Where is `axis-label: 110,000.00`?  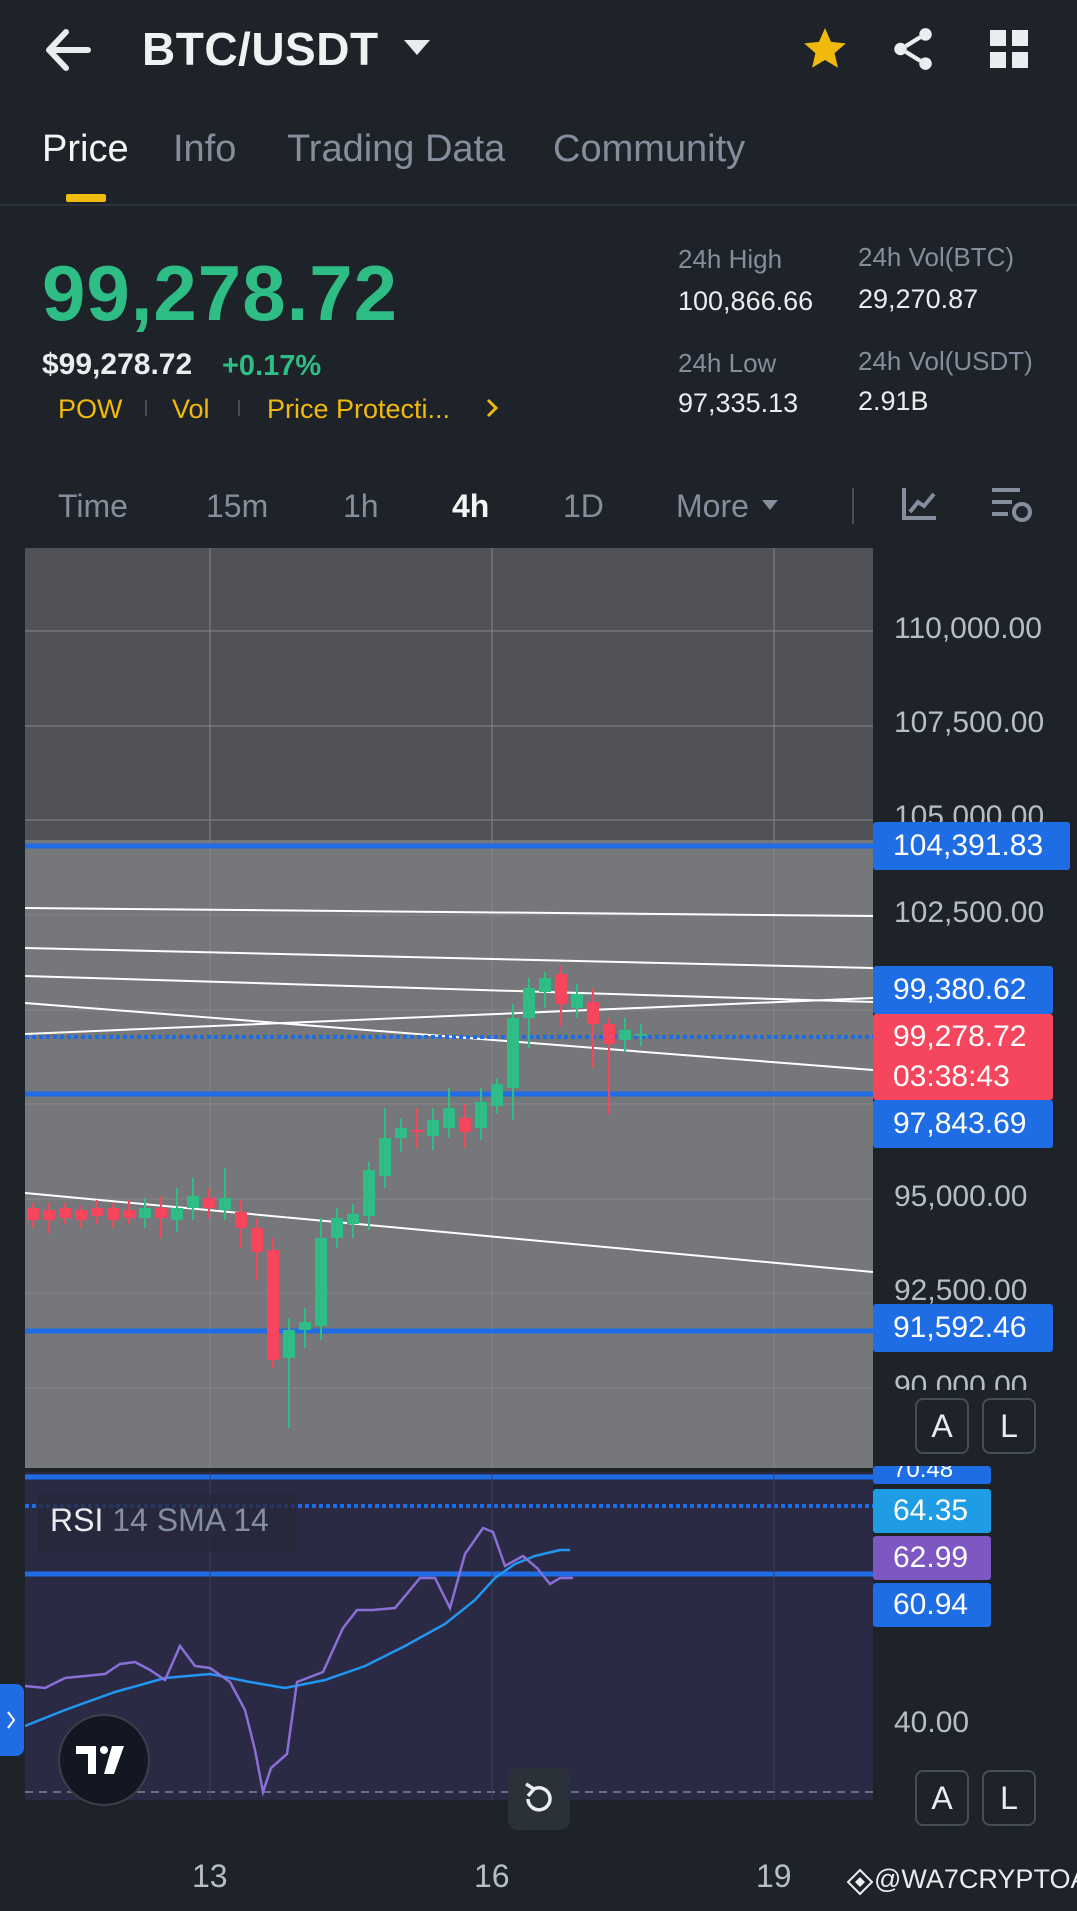
axis-label: 110,000.00 is located at coordinates (968, 628).